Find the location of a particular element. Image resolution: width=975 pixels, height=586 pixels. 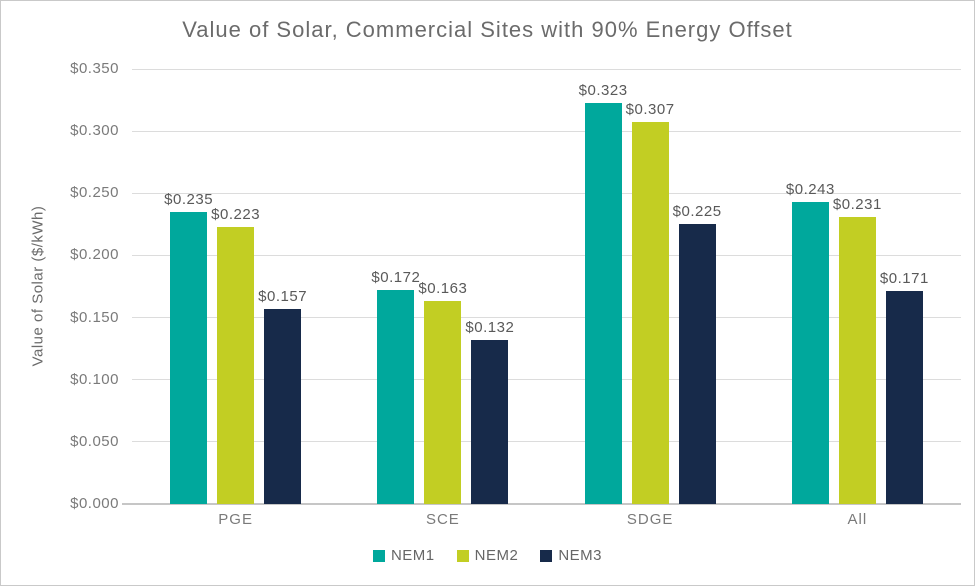

bar-value-label-nem3-sdge: $0.225 is located at coordinates (697, 212).